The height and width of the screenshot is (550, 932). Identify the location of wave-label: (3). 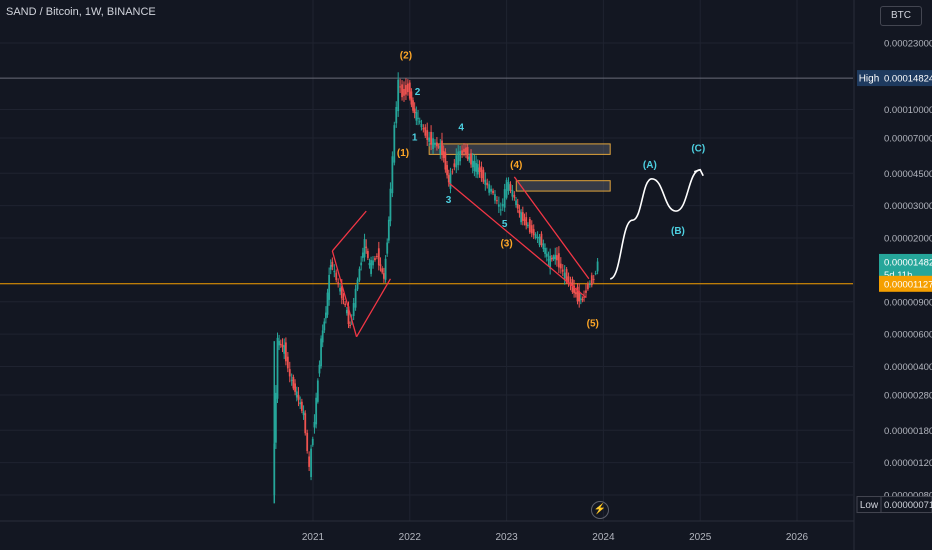
(506, 243).